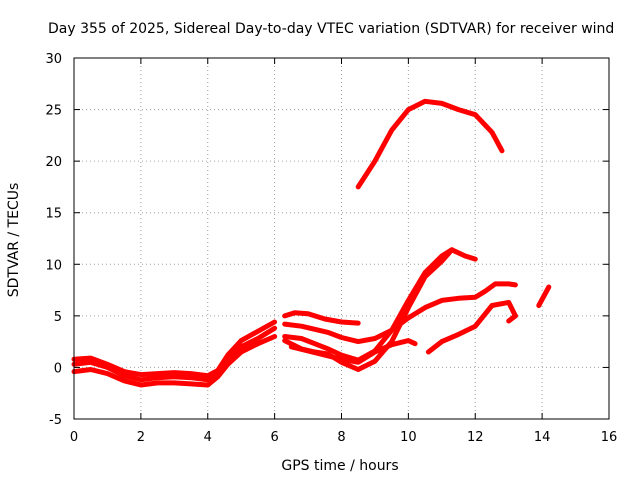 This screenshot has height=480, width=640. I want to click on y-tick-label: 0, so click(58, 368).